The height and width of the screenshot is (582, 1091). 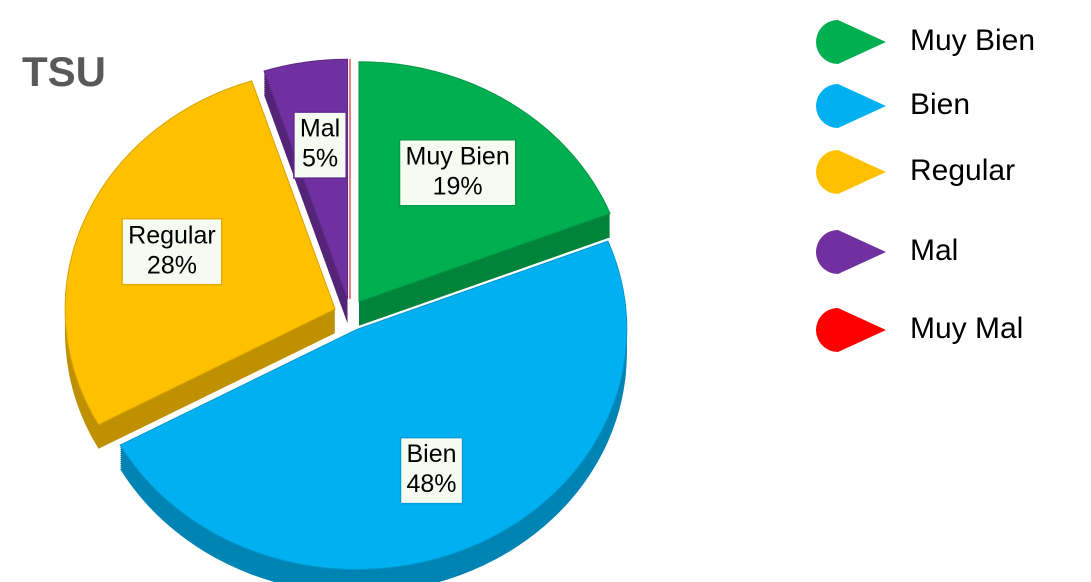 I want to click on legend-label: Muy Bien, so click(x=972, y=40).